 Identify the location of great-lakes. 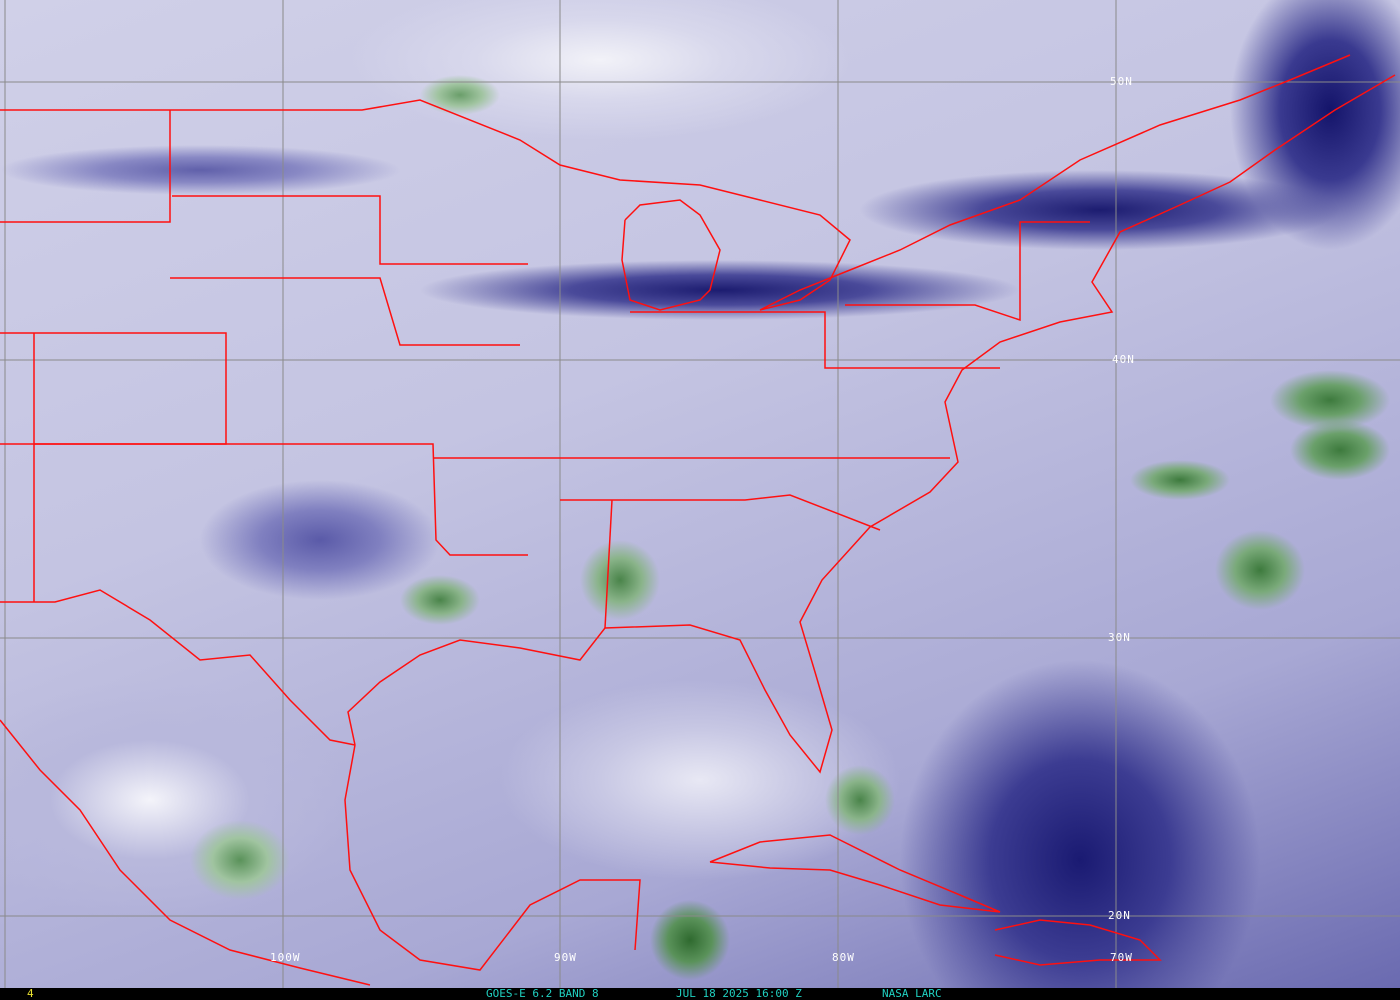
(671, 255).